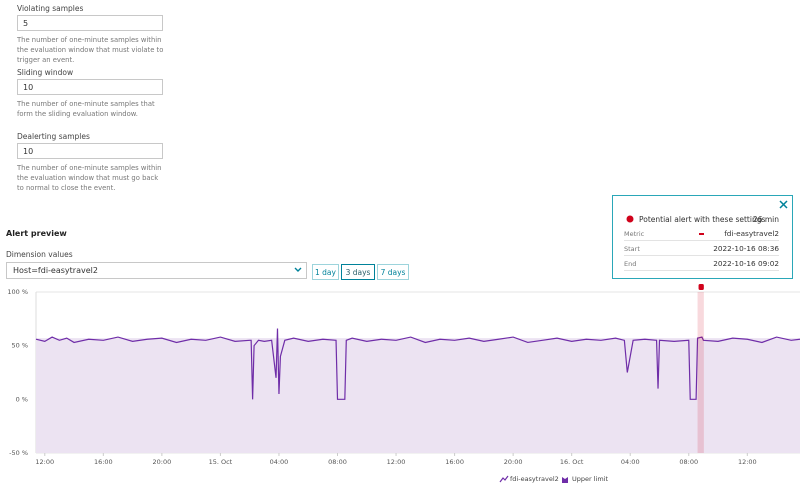  Describe the element at coordinates (298, 269) in the screenshot. I see `dropdown-arrow` at that location.